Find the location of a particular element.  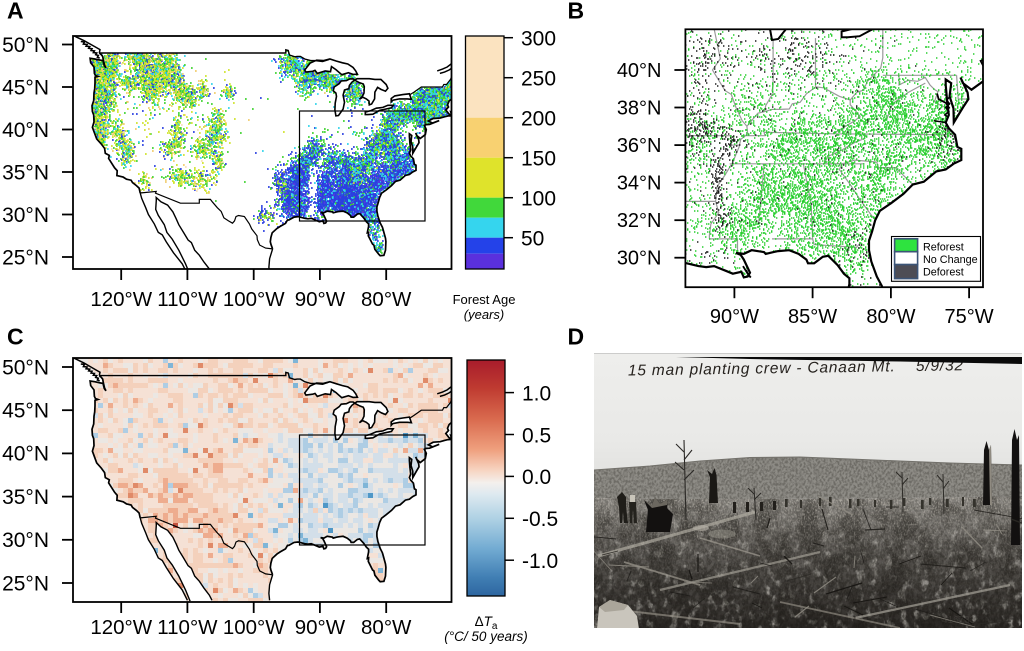

svg-text: -0.5 is located at coordinates (540, 519).